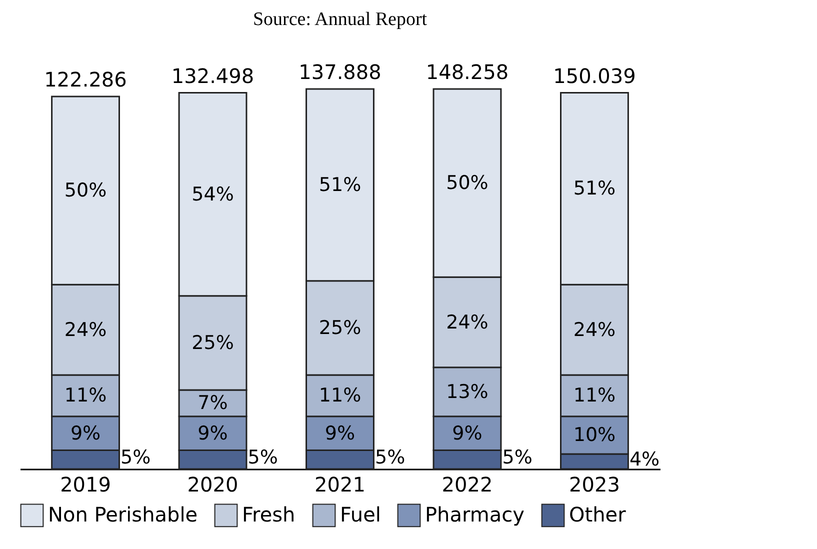 This screenshot has height=549, width=817. What do you see at coordinates (340, 72) in the screenshot?
I see `text: 137.888` at bounding box center [340, 72].